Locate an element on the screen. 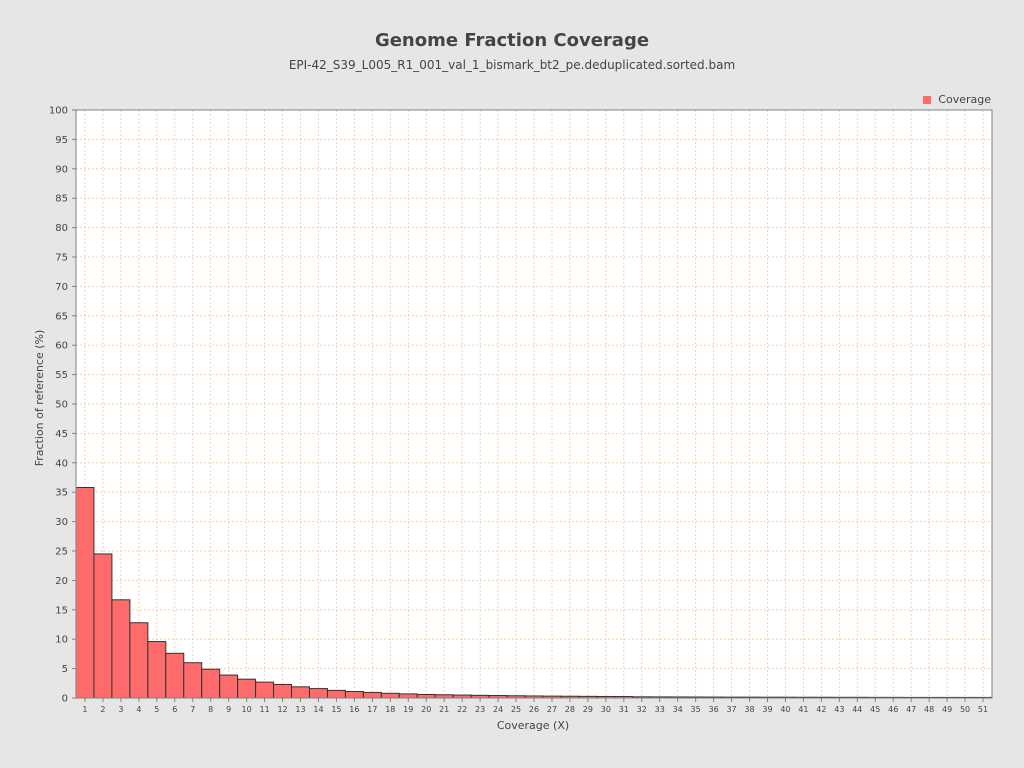  y-tick-label: 85 is located at coordinates (61, 199).